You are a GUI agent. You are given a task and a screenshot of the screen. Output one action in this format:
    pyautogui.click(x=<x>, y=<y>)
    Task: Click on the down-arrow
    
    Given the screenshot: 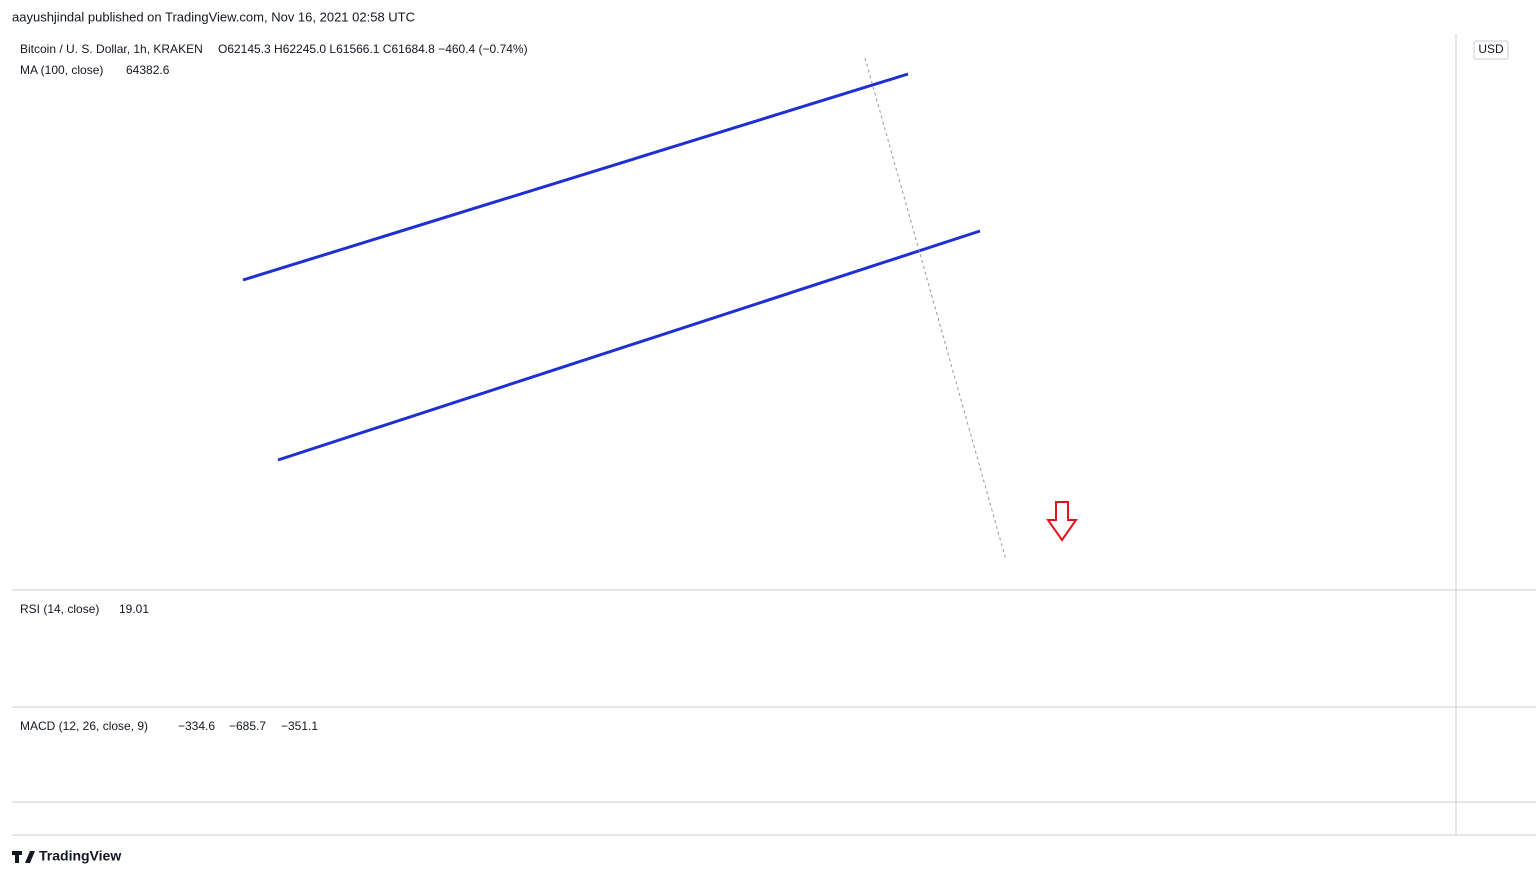 What is the action you would take?
    pyautogui.click(x=1062, y=521)
    